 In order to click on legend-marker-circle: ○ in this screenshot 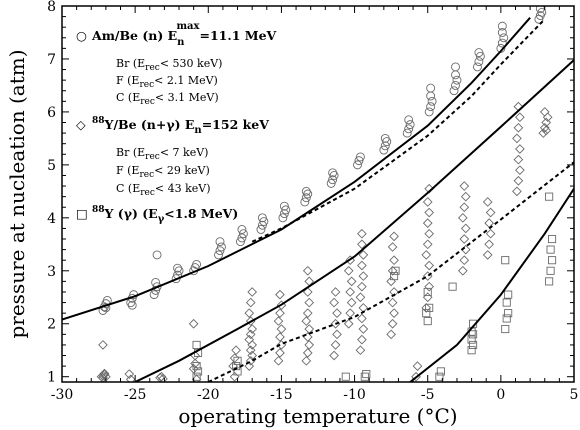, I will do `click(81, 35)`.